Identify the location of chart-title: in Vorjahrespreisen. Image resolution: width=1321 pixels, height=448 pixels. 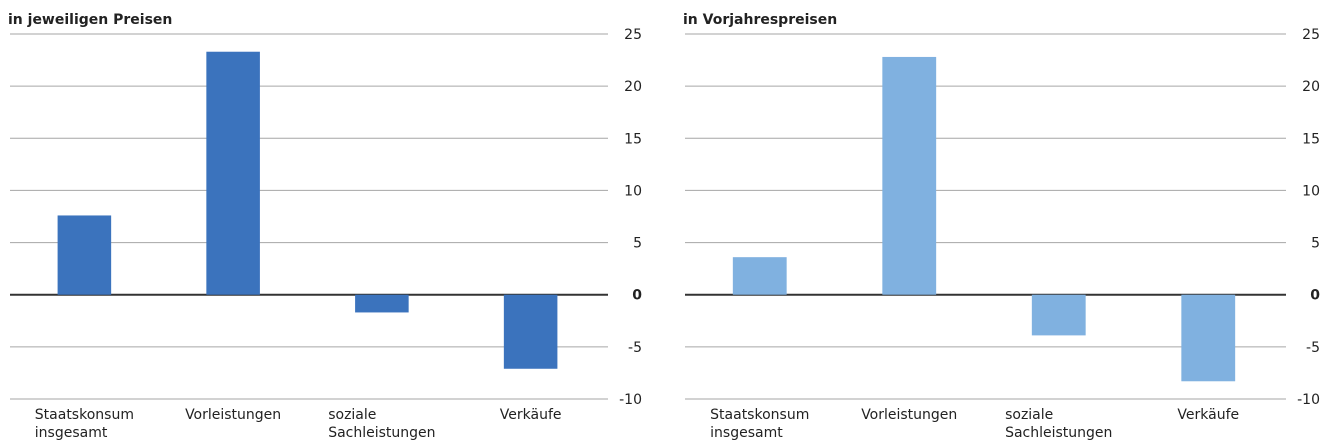
(760, 20).